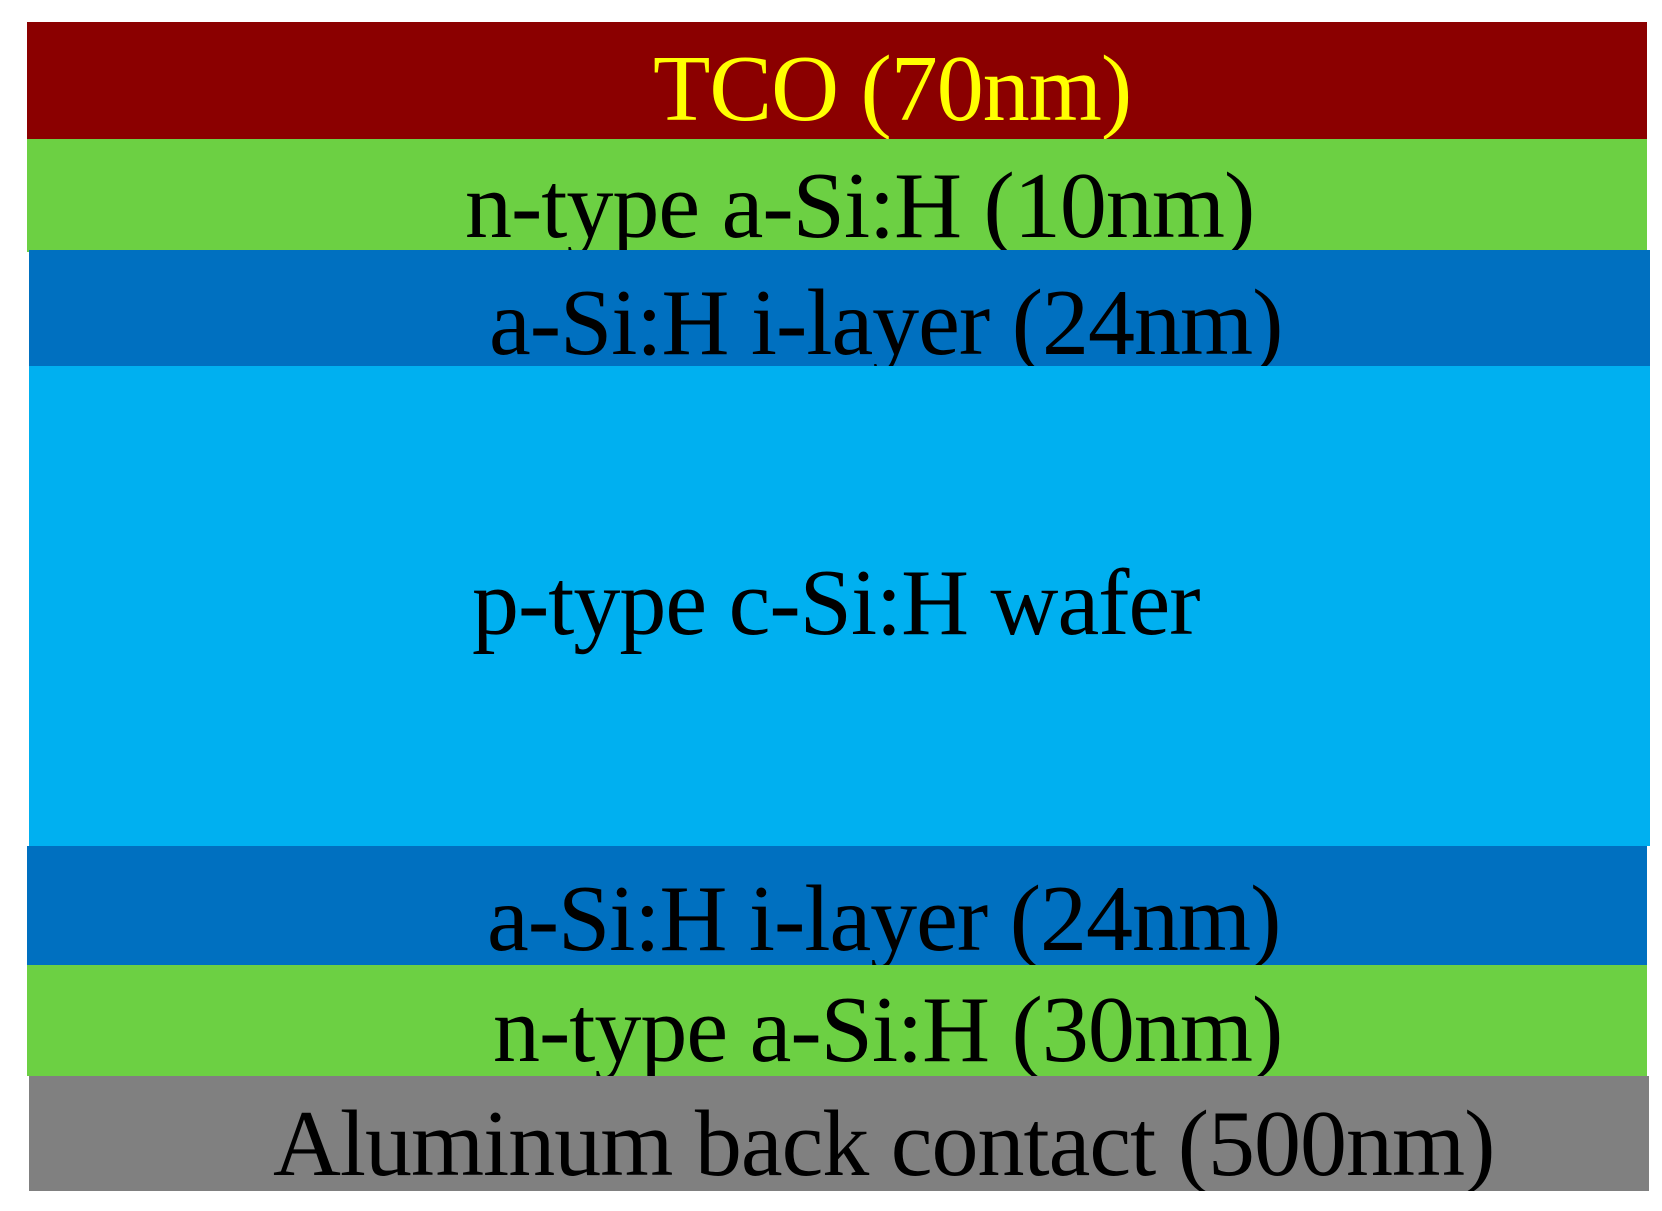 The width and height of the screenshot is (1662, 1211). I want to click on layer-tco-label: TCO (70nm), so click(892, 88).